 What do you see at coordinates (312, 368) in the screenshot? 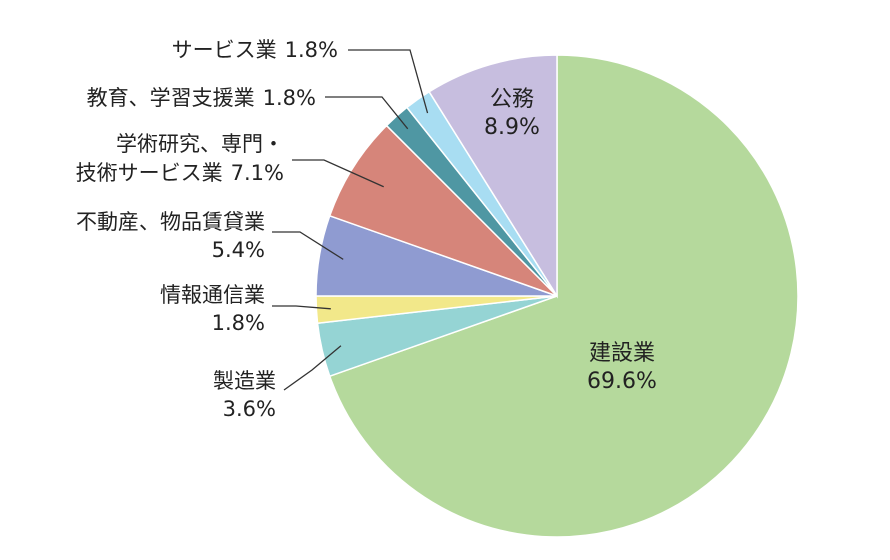
I see `leader-line-seizou` at bounding box center [312, 368].